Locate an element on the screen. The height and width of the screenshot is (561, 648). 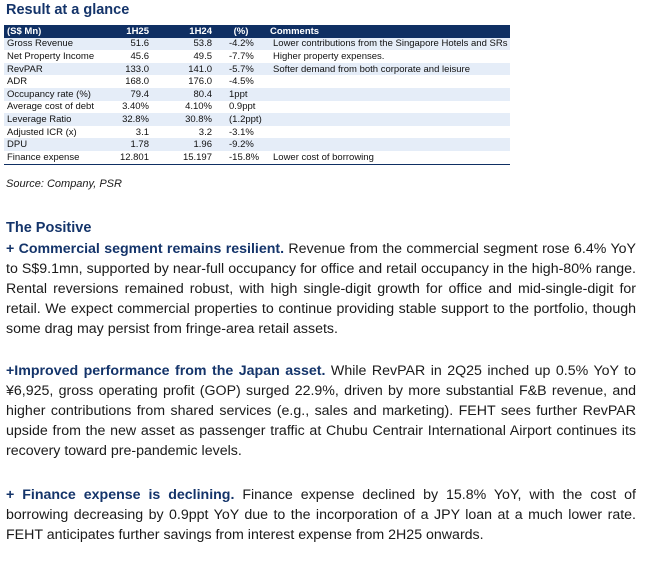
metric-cell: ADR is located at coordinates (55, 81).